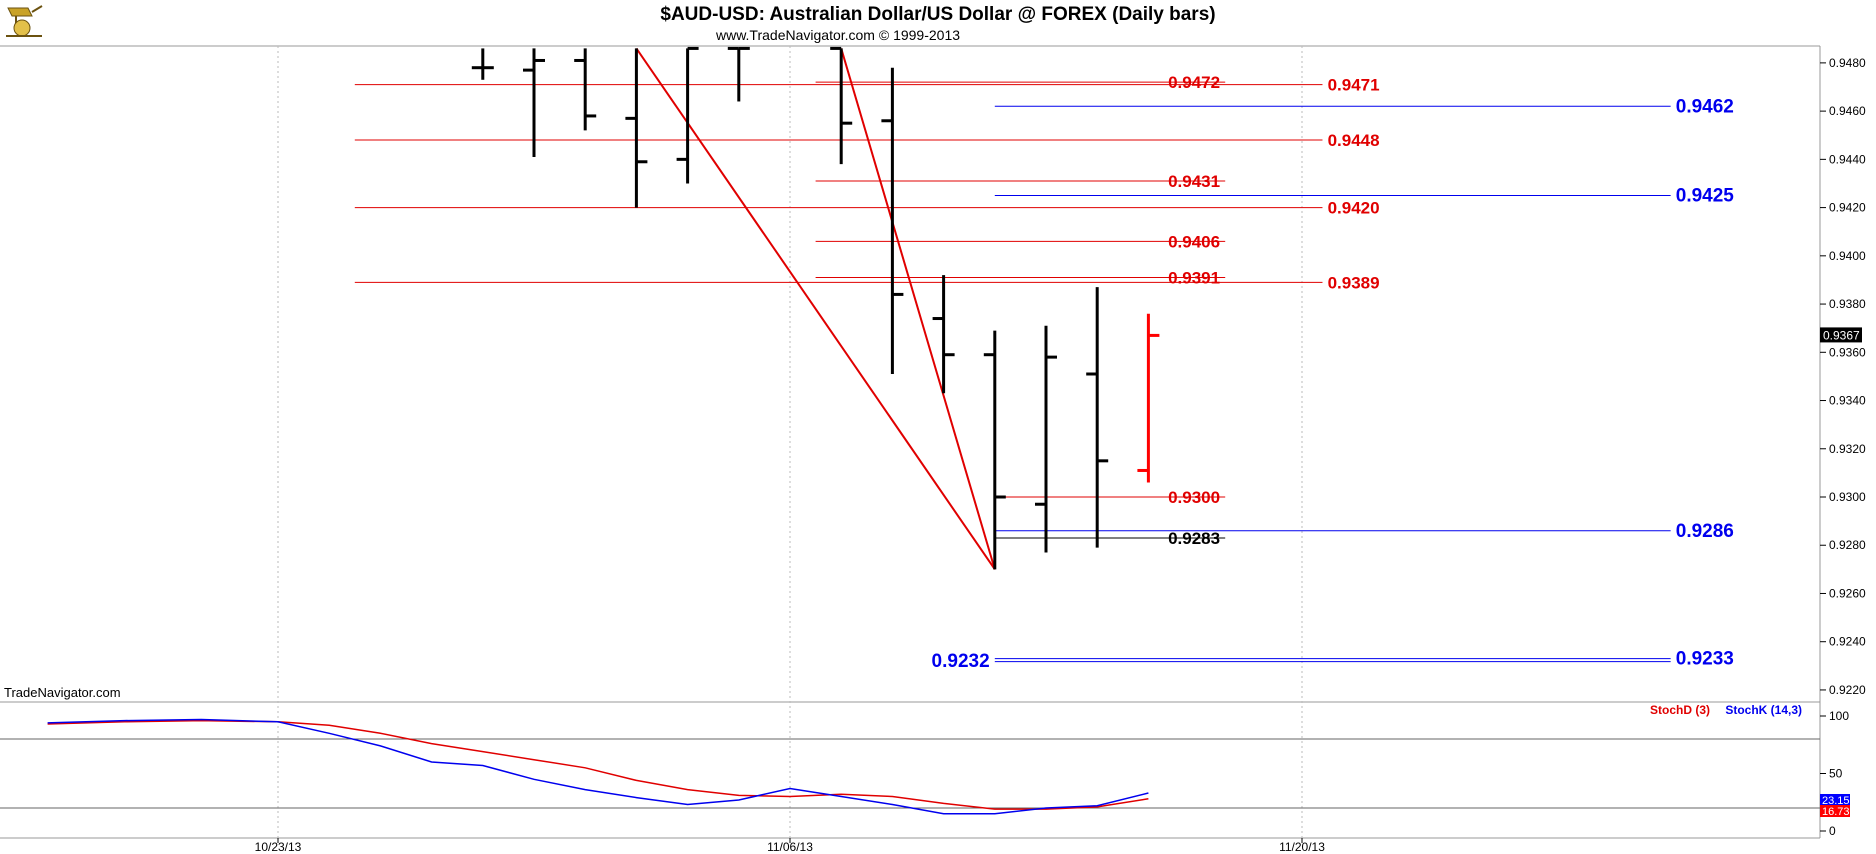 This screenshot has width=1876, height=854. I want to click on stoch-series-blue, so click(598, 766).